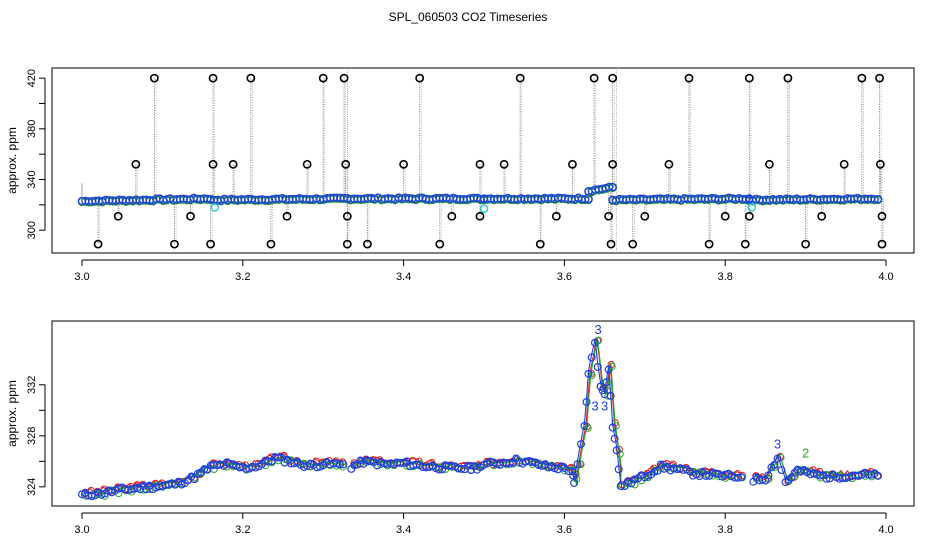  What do you see at coordinates (581, 464) in the screenshot?
I see `series-point-green` at bounding box center [581, 464].